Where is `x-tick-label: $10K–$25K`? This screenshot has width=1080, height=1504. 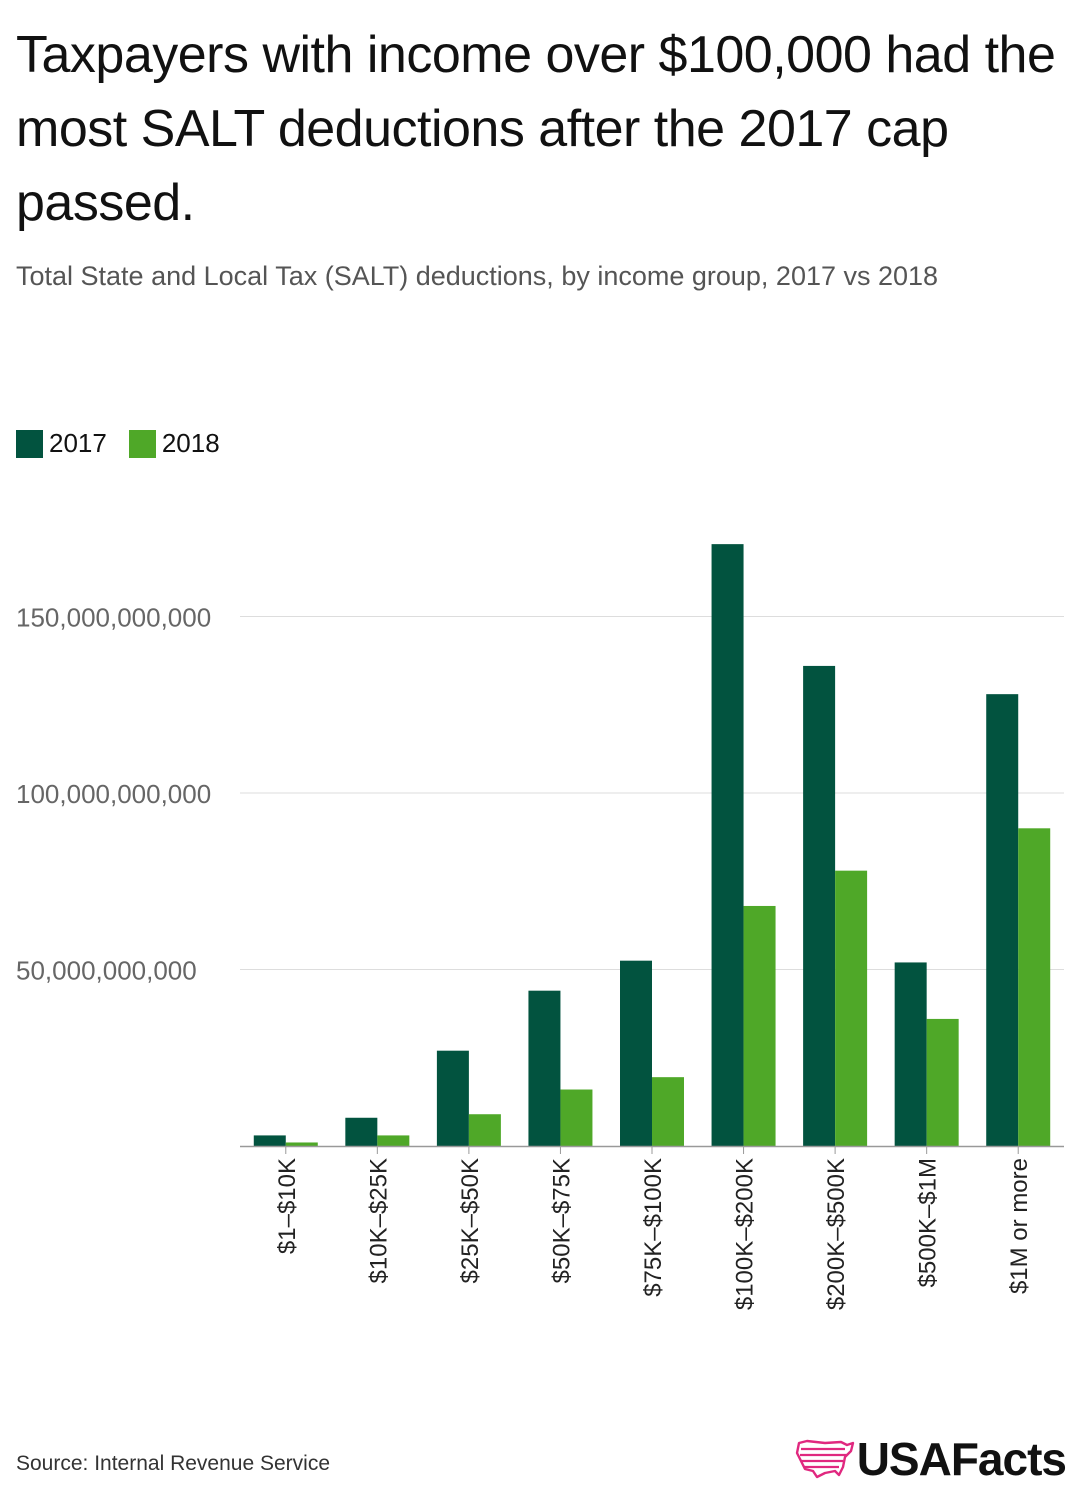
x-tick-label: $10K–$25K is located at coordinates (378, 1220).